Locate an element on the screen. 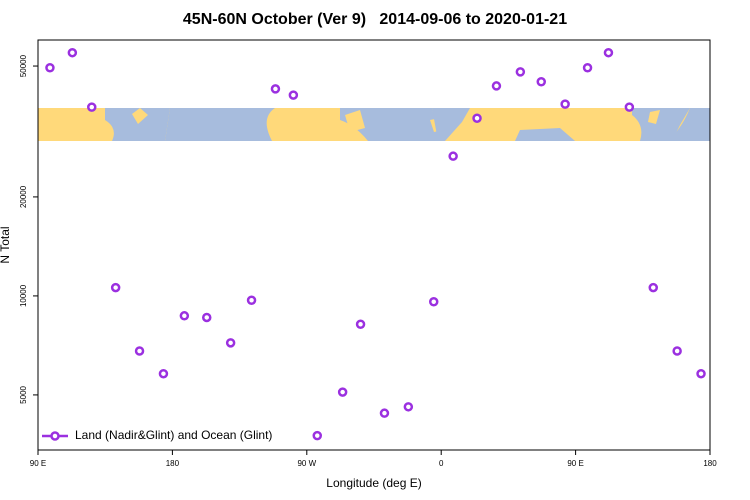 The image size is (750, 500). y-tick-label: 10000 is located at coordinates (23, 295).